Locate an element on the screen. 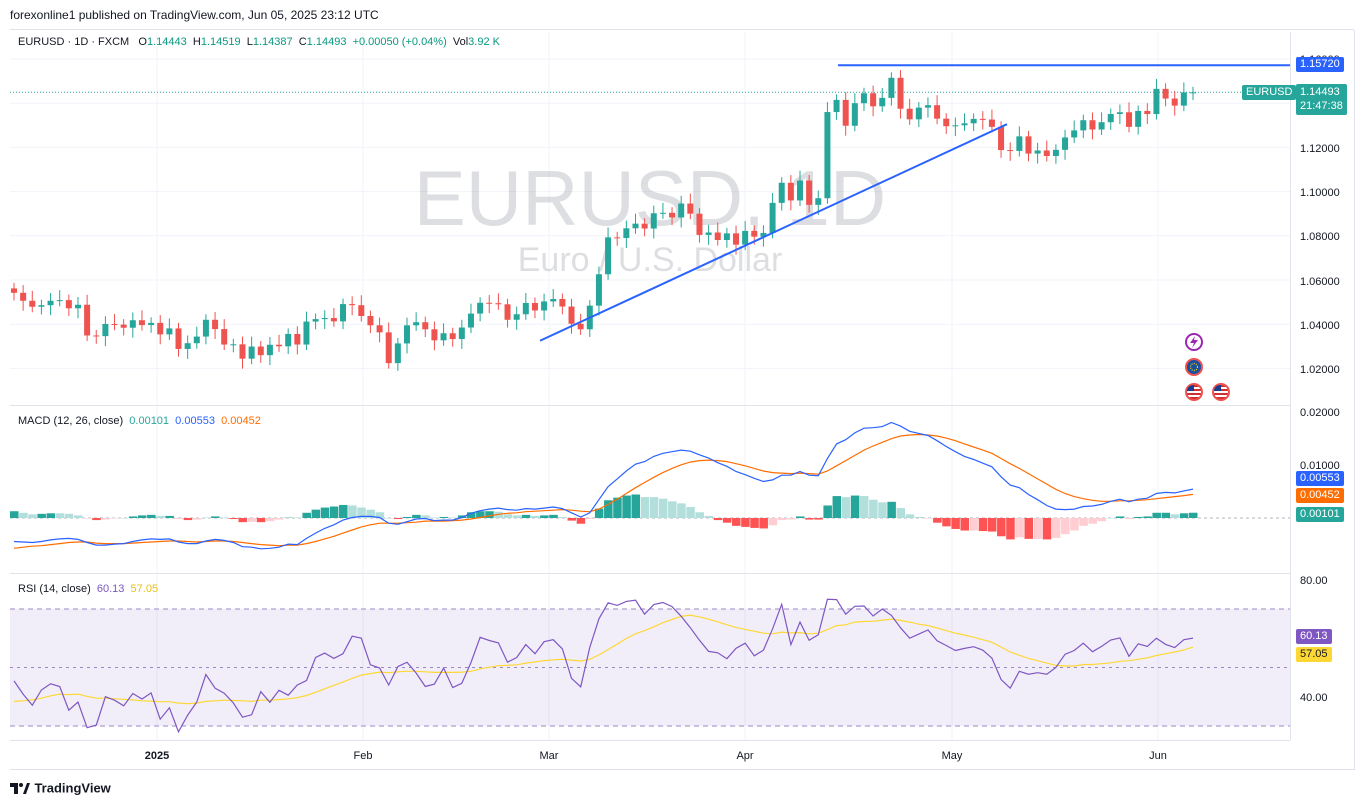 The height and width of the screenshot is (804, 1364). rsi-ma-value: 57.05 is located at coordinates (144, 589).